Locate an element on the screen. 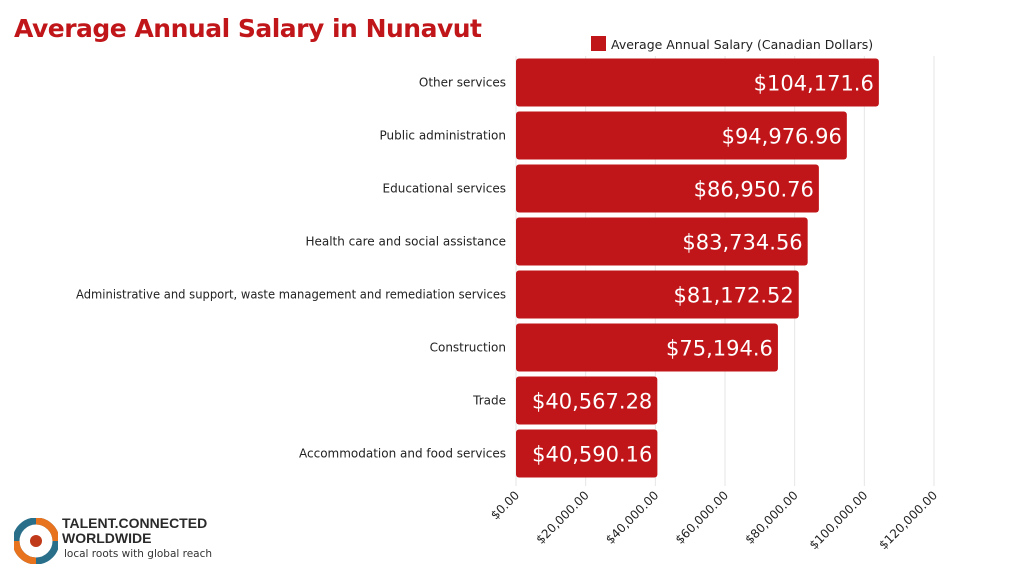  bar-value-label: $40,567.28 is located at coordinates (592, 402).